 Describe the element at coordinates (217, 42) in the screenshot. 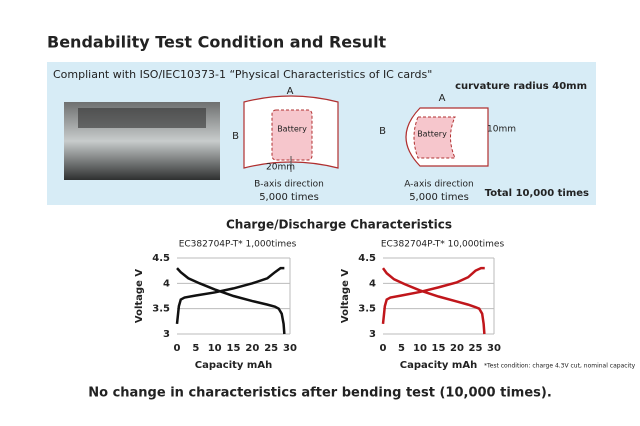

I see `page-title: Bendability Test Condition and Result` at that location.